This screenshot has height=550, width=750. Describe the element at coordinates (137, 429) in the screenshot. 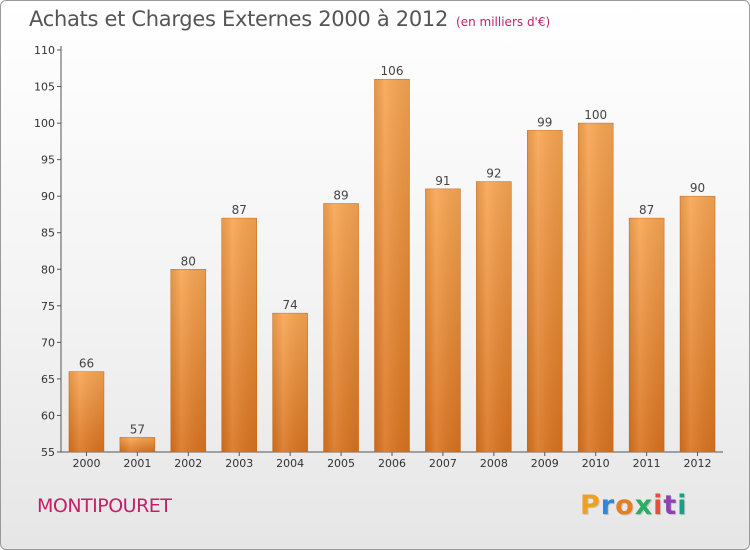

I see `value-label-2001: 57` at that location.